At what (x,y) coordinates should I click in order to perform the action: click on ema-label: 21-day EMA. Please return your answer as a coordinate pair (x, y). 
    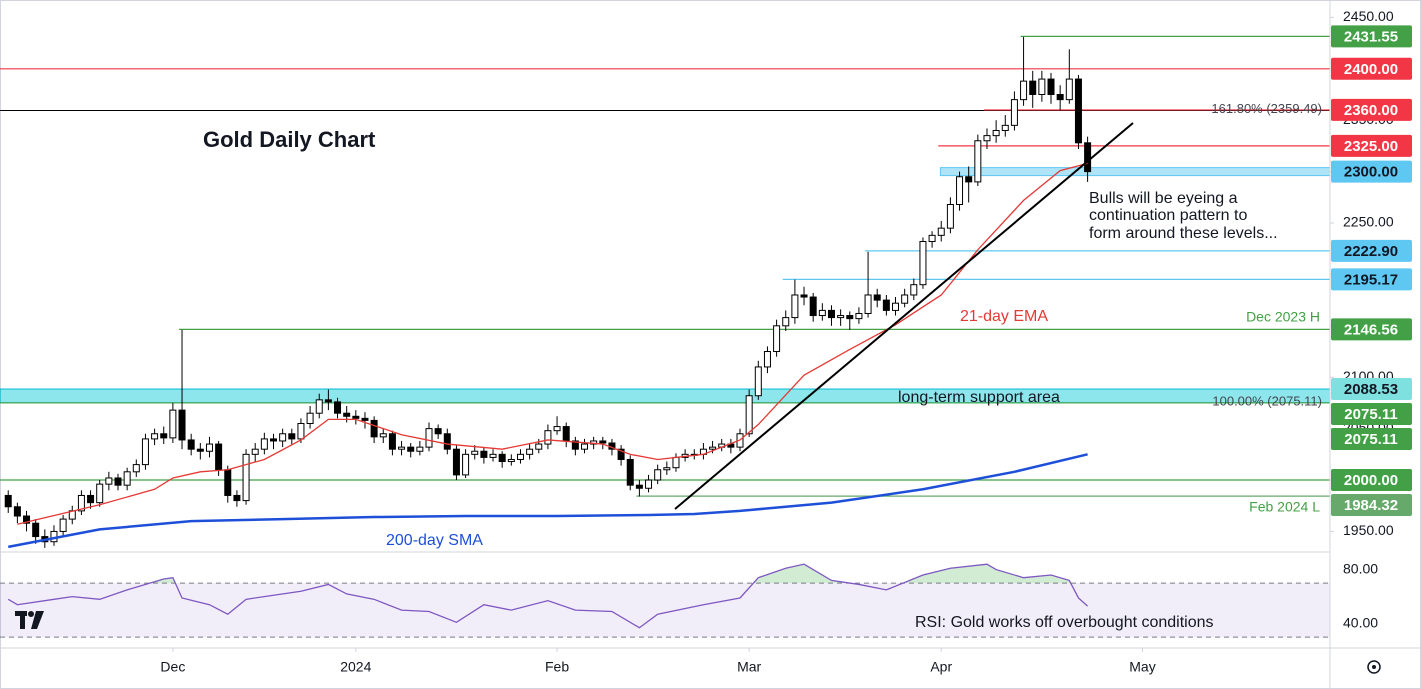
    Looking at the image, I should click on (1004, 316).